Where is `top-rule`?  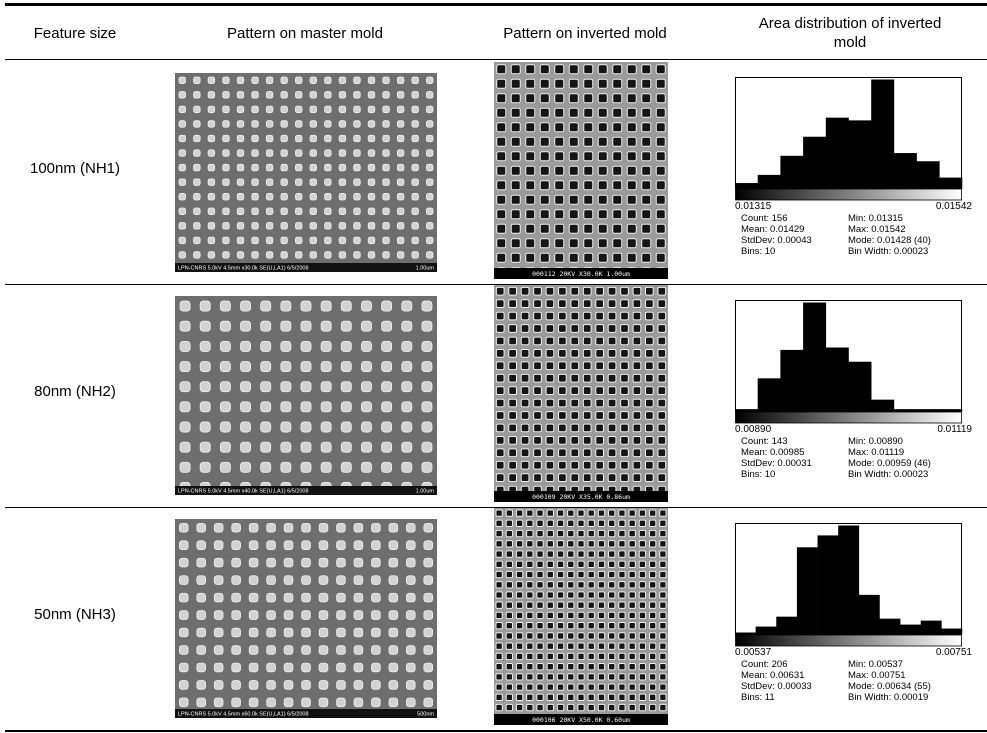 top-rule is located at coordinates (496, 4).